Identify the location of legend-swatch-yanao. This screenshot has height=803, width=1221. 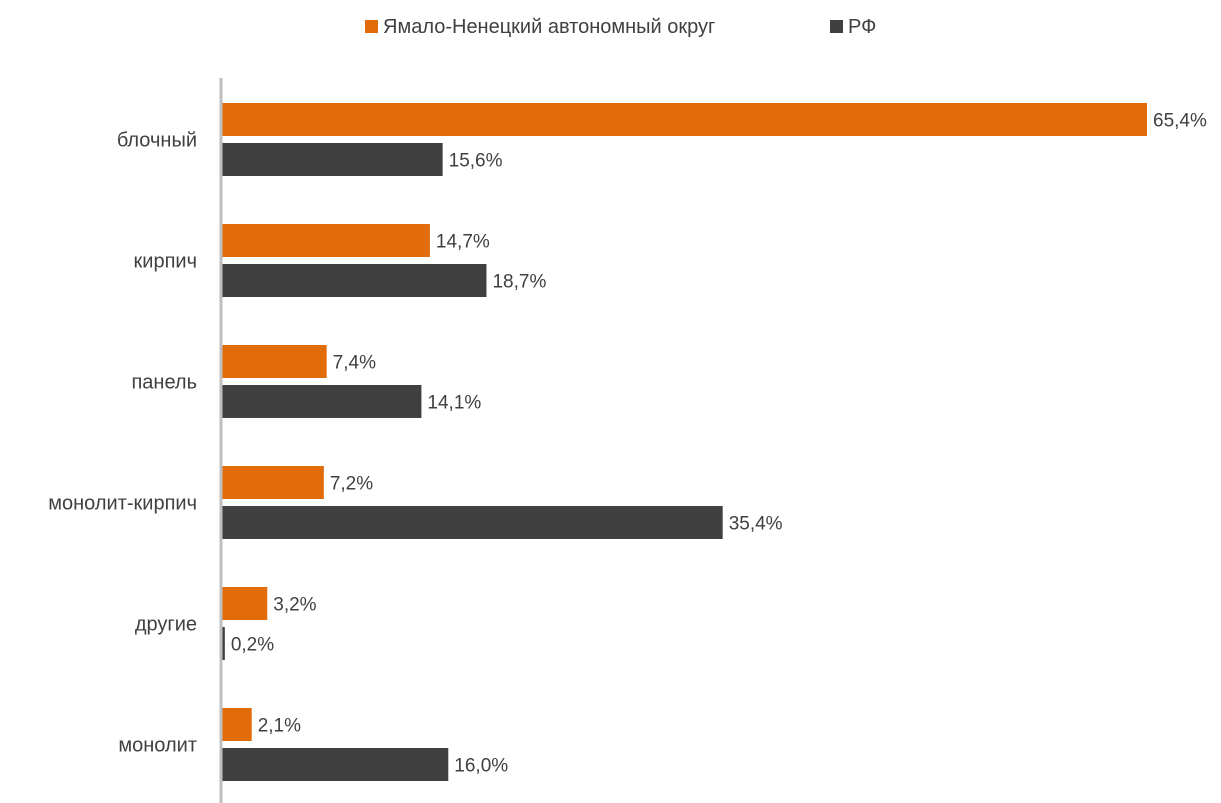
(371, 26).